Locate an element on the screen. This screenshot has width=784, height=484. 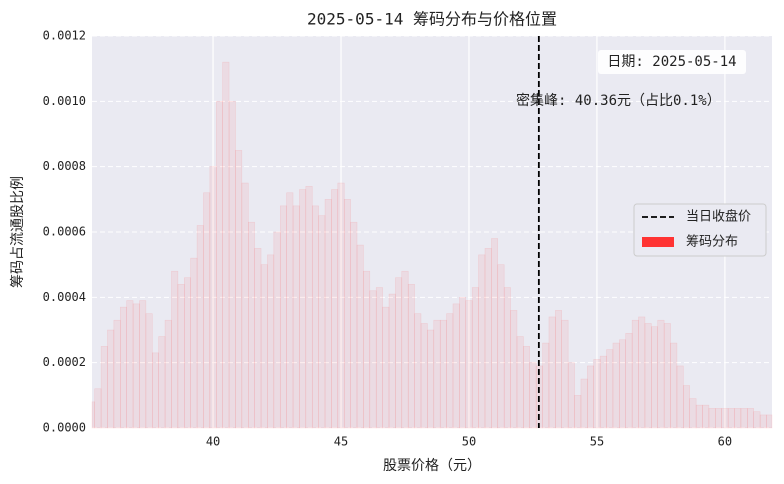
annotation-box is located at coordinates (672, 62).